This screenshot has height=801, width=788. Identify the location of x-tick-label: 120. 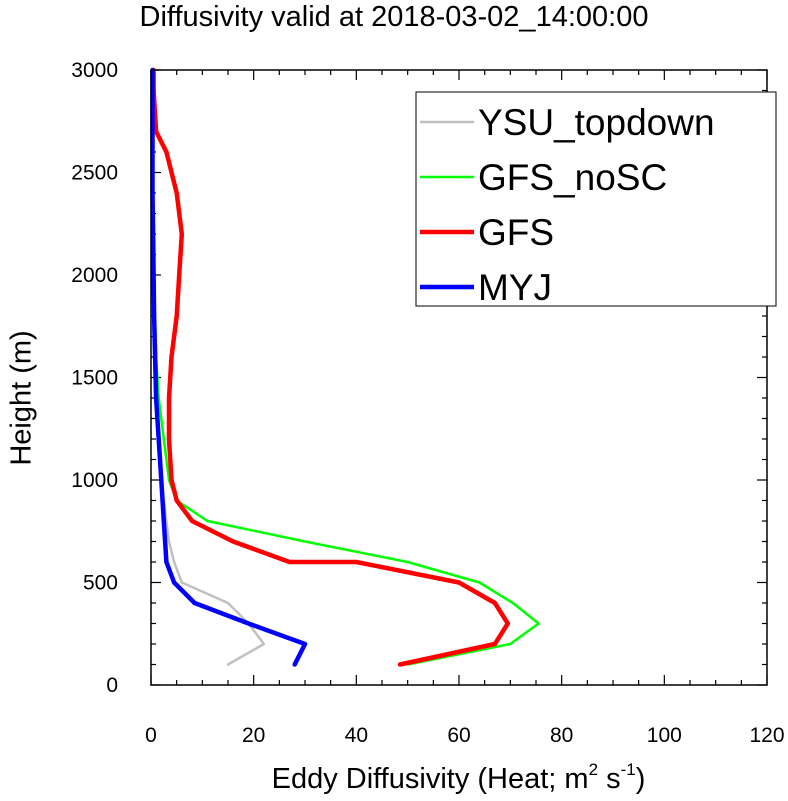
(766, 735).